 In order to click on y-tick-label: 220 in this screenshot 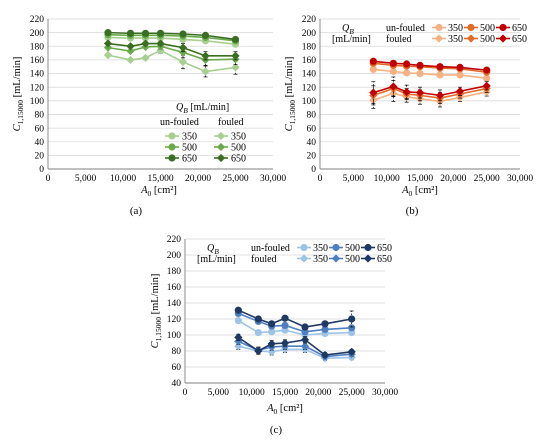, I will do `click(174, 240)`.